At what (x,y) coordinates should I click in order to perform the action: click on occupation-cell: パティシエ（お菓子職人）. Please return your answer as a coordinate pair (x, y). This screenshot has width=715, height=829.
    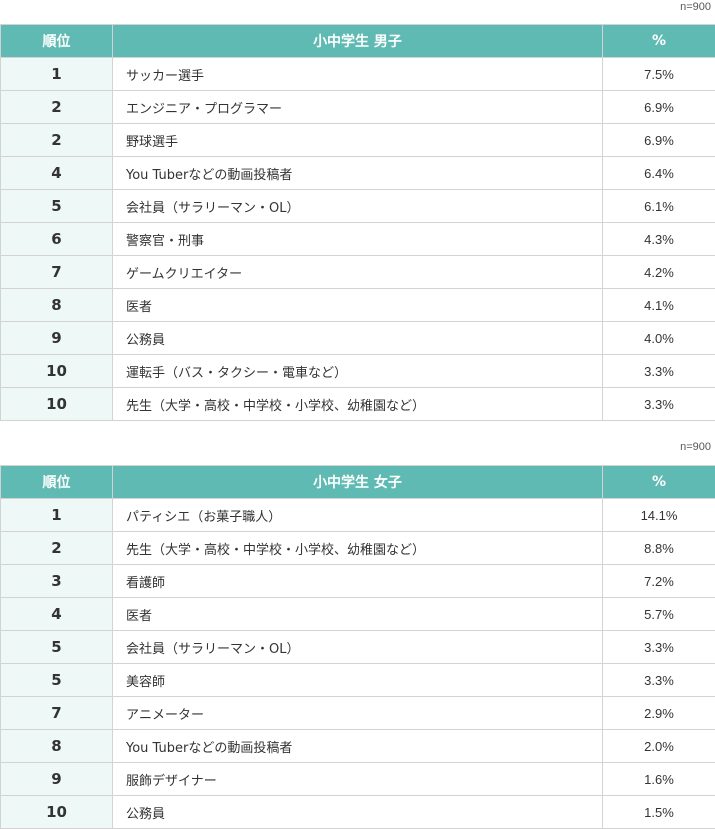
    Looking at the image, I should click on (358, 515).